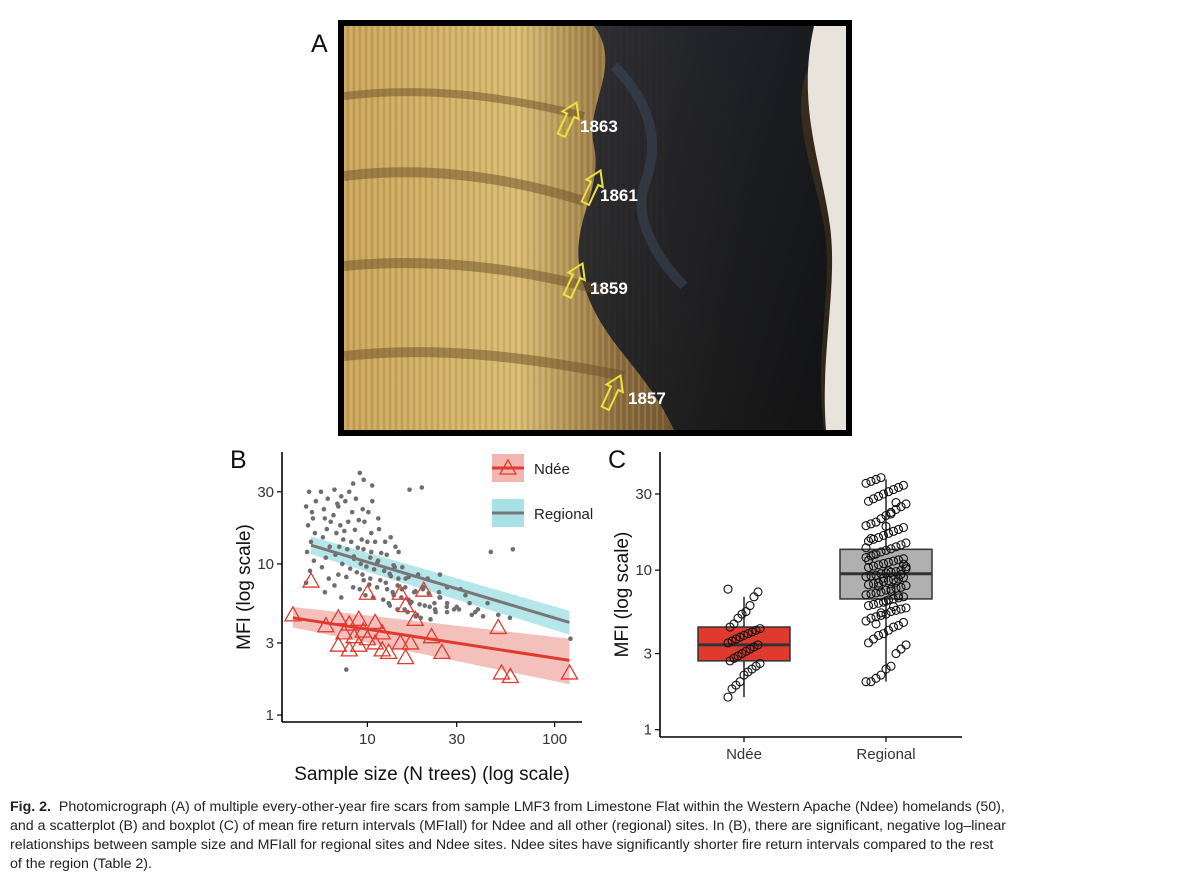 Image resolution: width=1200 pixels, height=891 pixels. I want to click on caption-label: Fig. 2., so click(30, 807).